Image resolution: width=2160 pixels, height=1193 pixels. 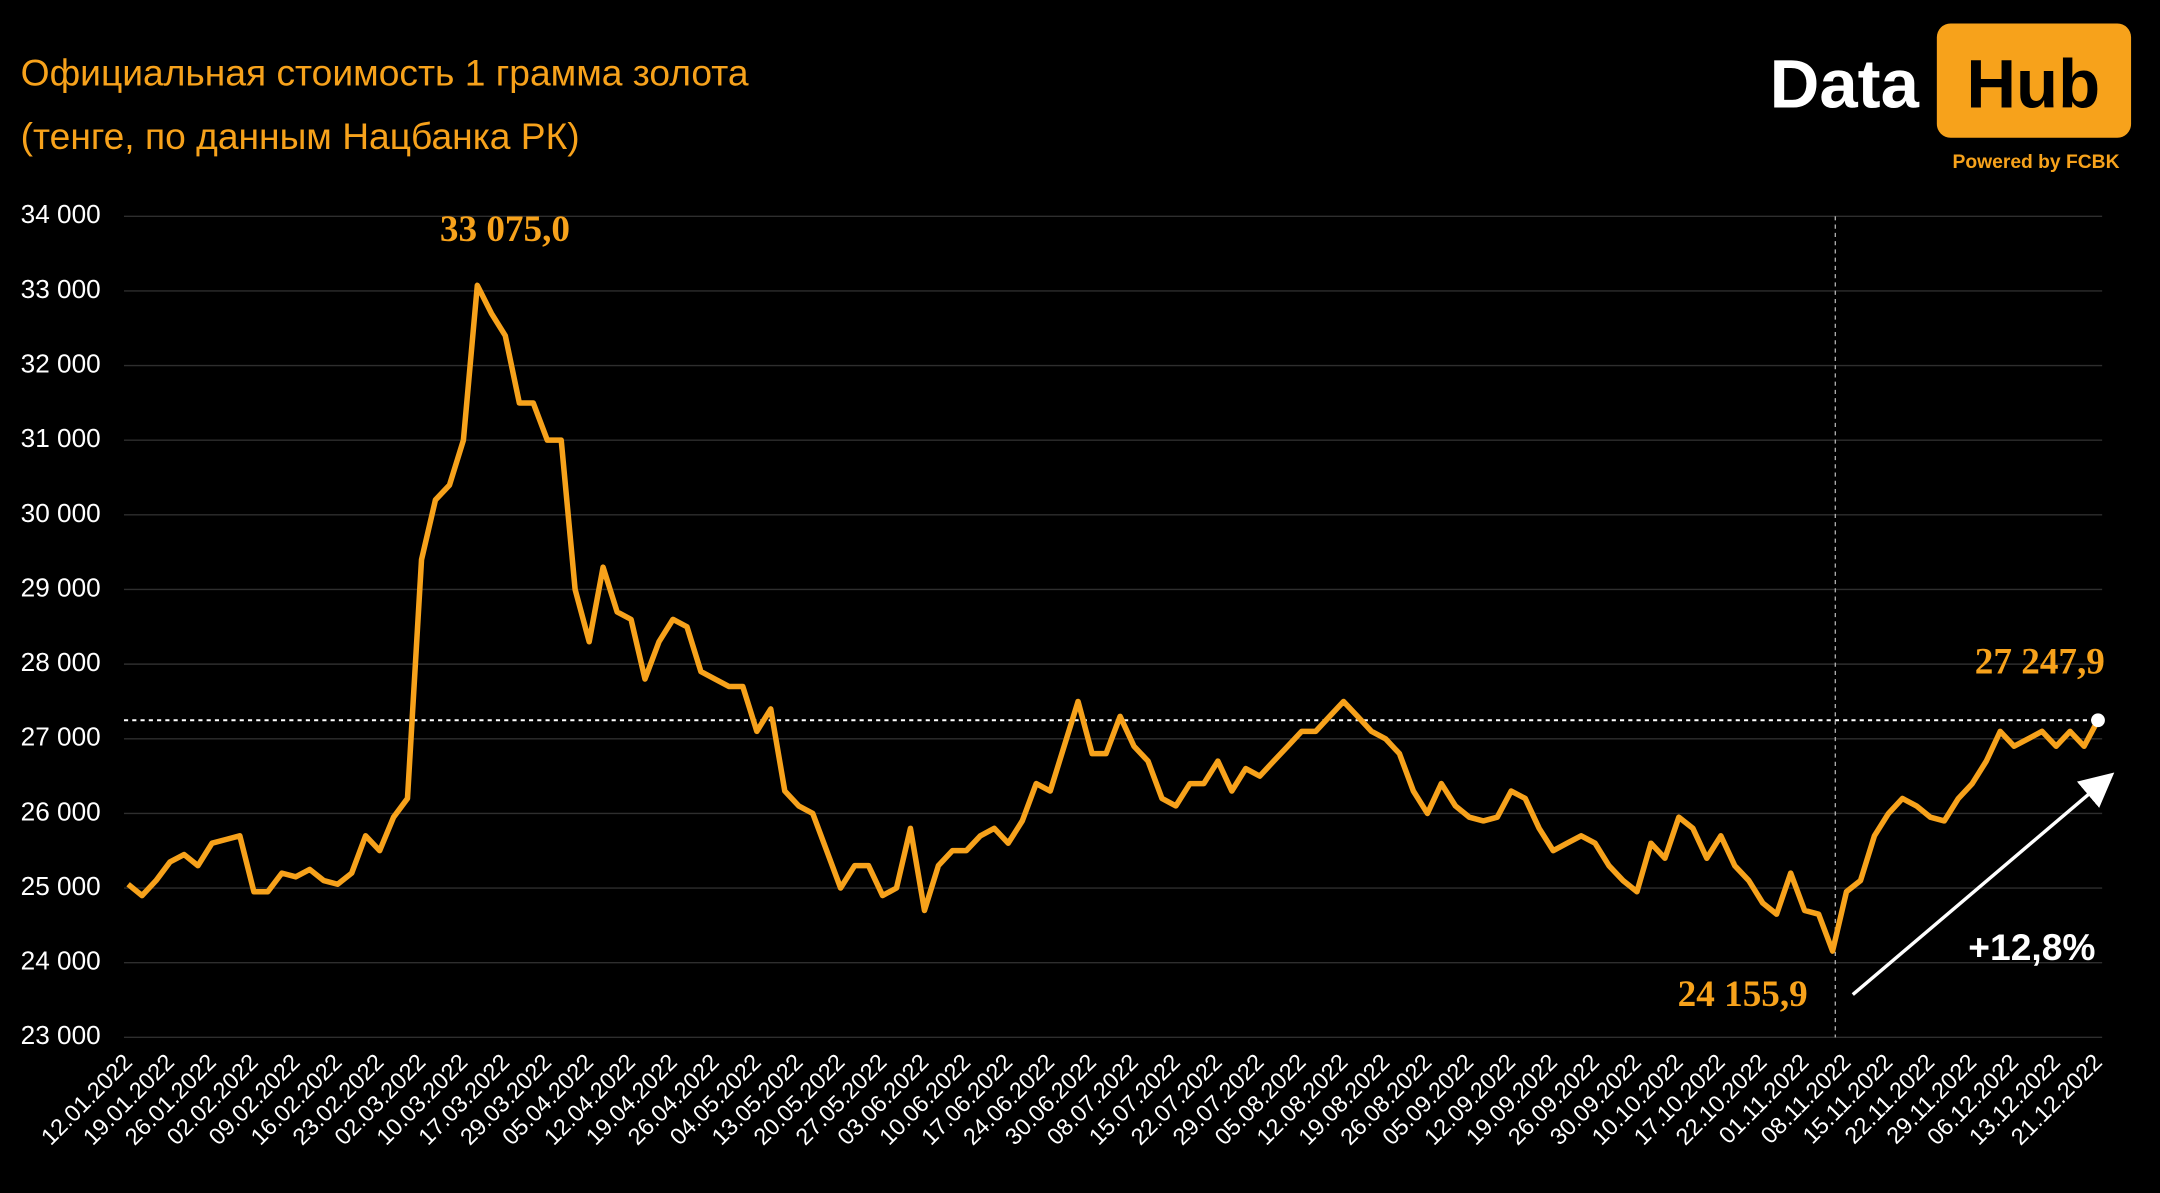 I want to click on y-tick-label: 24 000, so click(x=61, y=961).